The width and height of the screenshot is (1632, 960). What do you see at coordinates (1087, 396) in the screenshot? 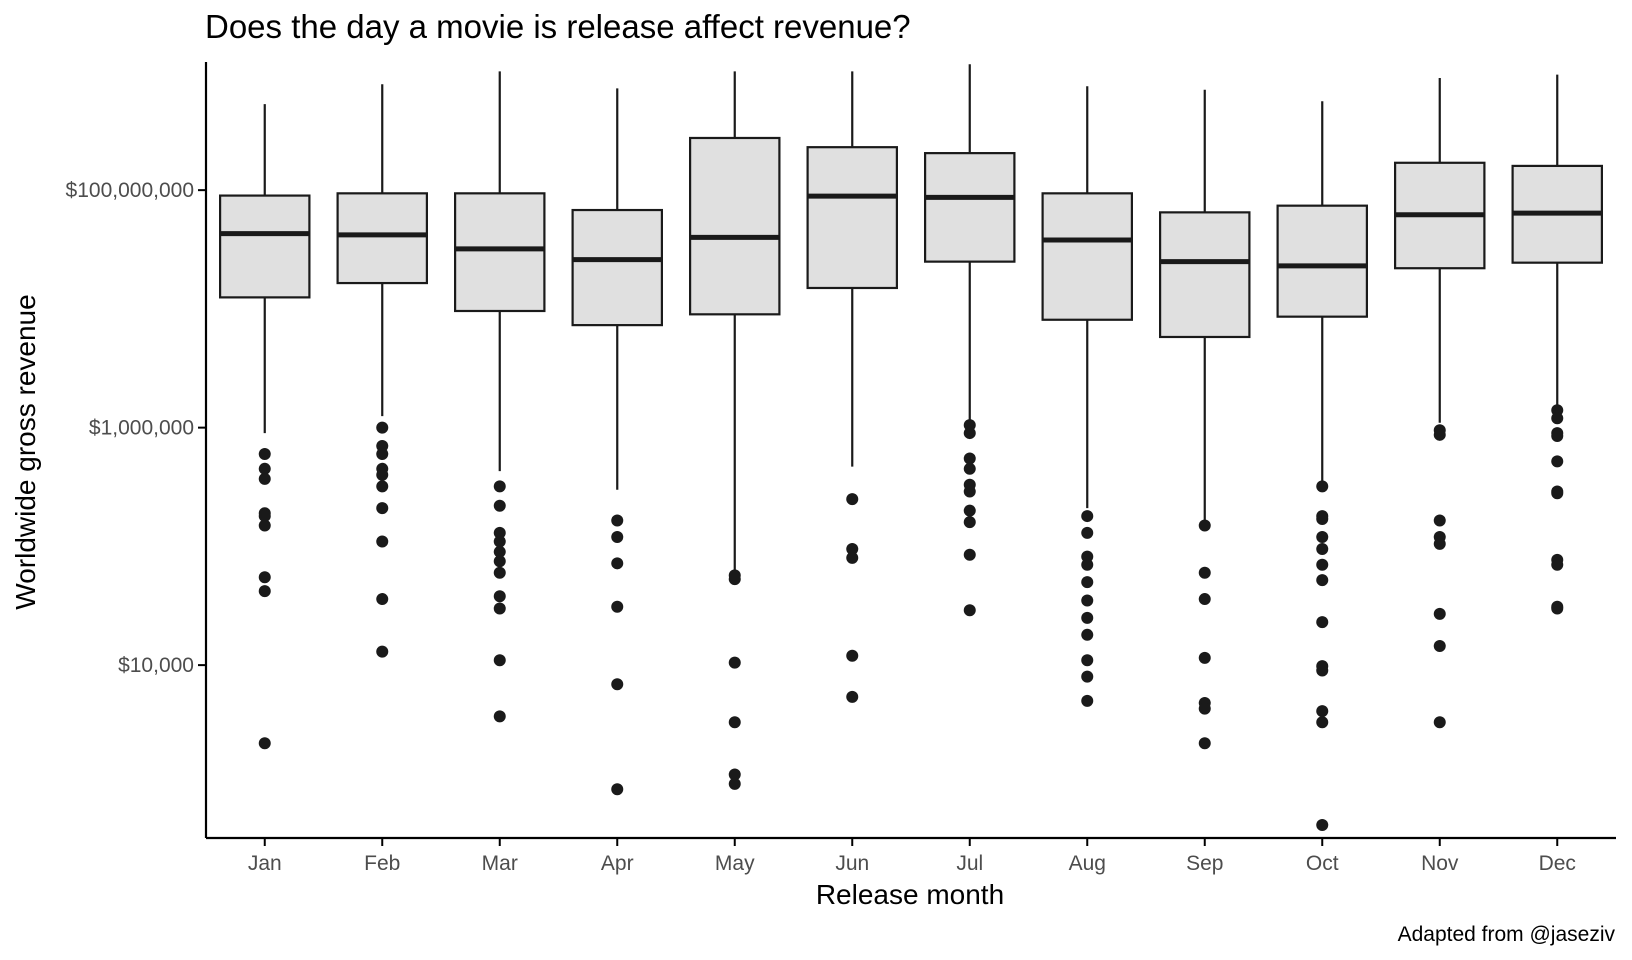
I see `box-aug` at bounding box center [1087, 396].